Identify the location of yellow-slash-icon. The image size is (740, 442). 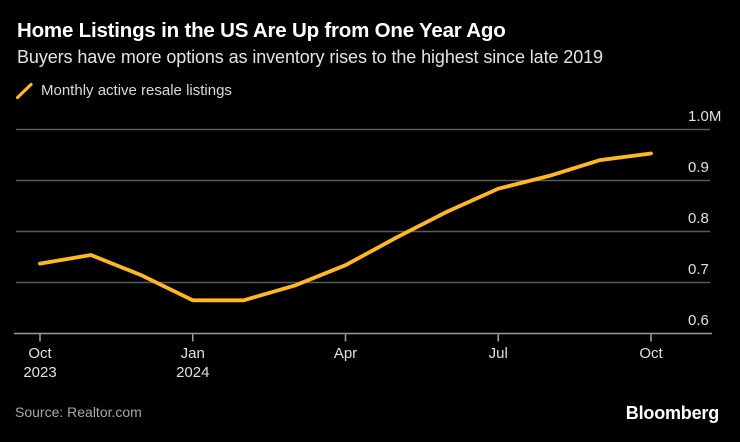
(24, 90).